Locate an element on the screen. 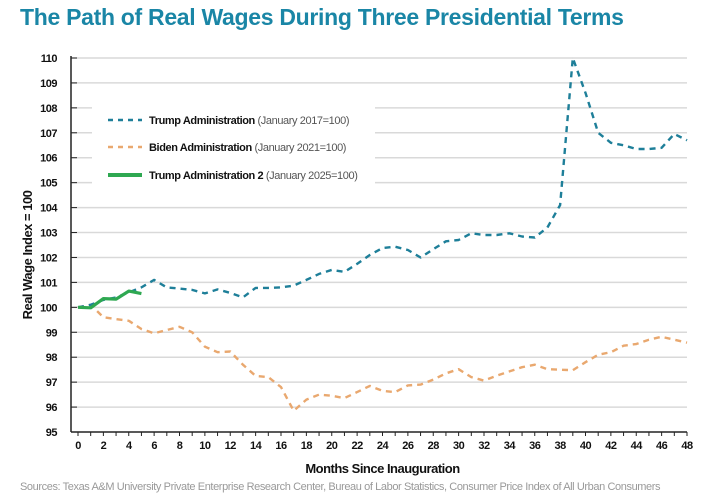 The height and width of the screenshot is (495, 712). x-tick-label: 22 is located at coordinates (358, 446).